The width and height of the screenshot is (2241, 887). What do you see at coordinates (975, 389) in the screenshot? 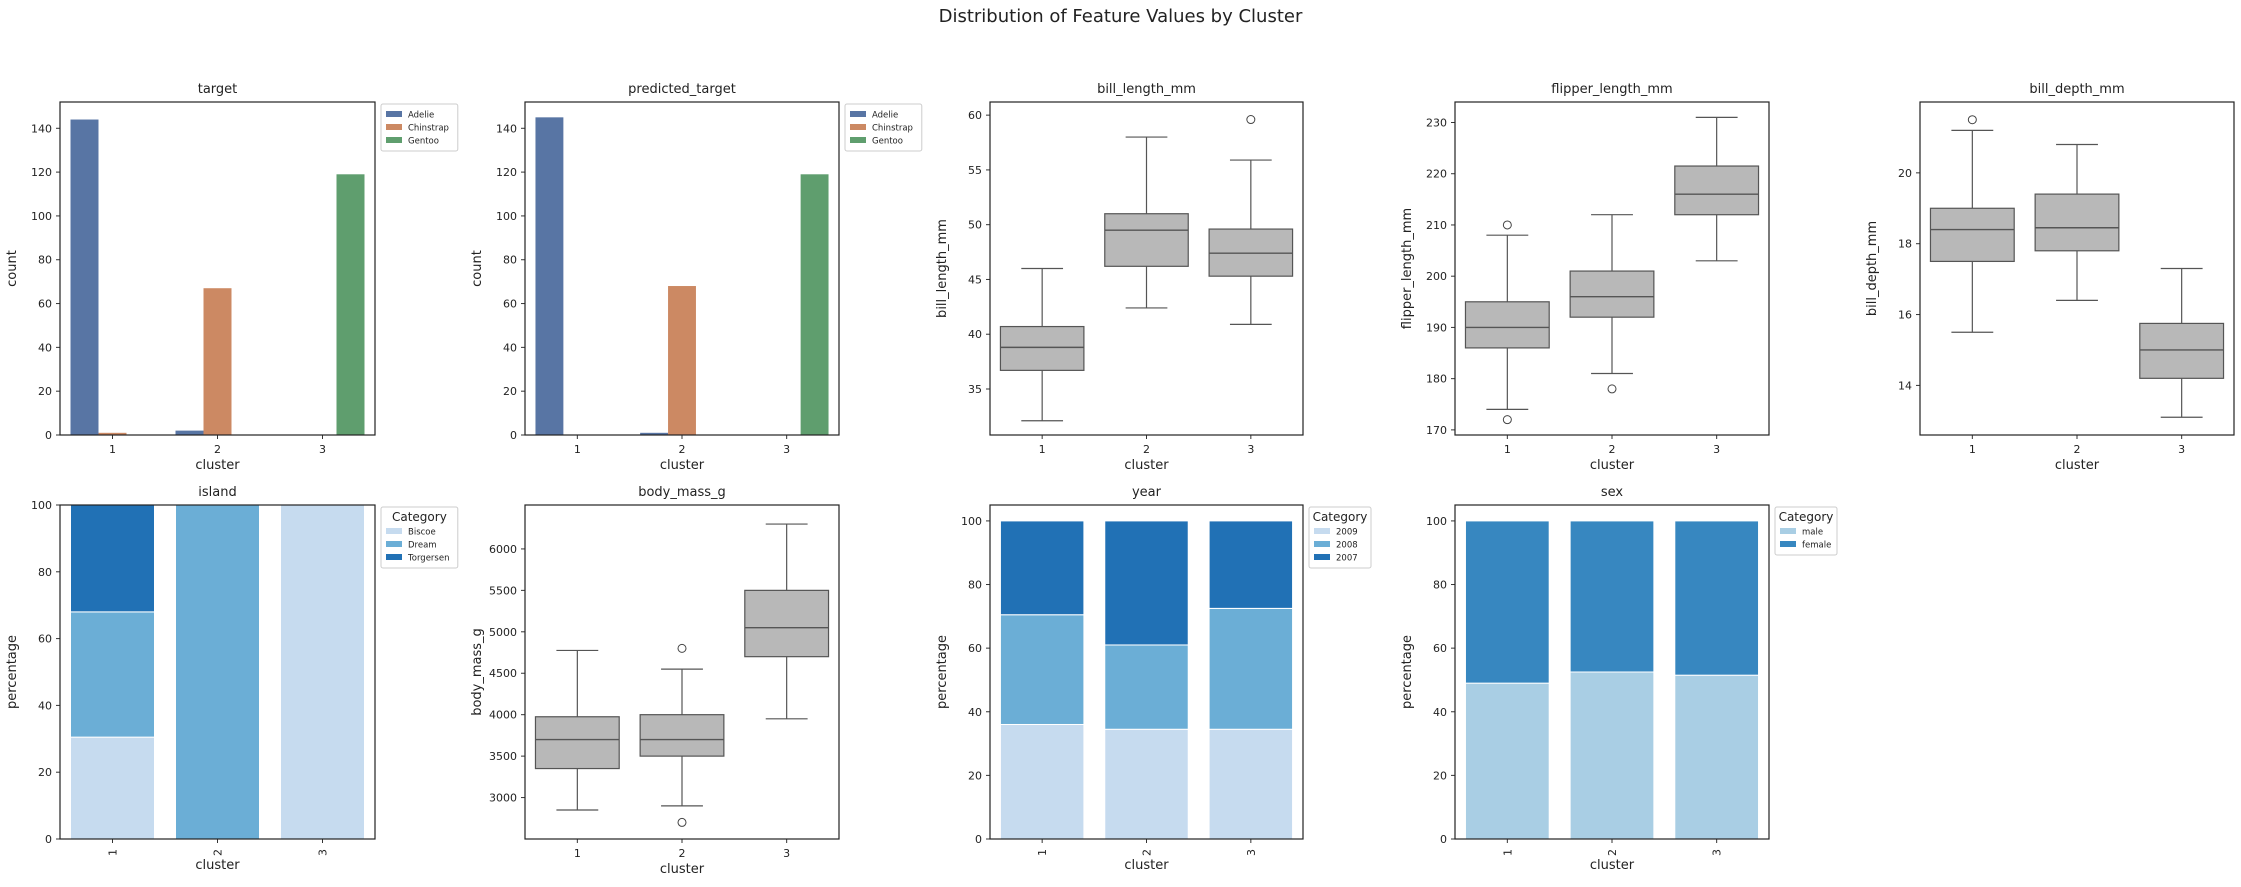
I see `y-tick-label: 35` at bounding box center [975, 389].